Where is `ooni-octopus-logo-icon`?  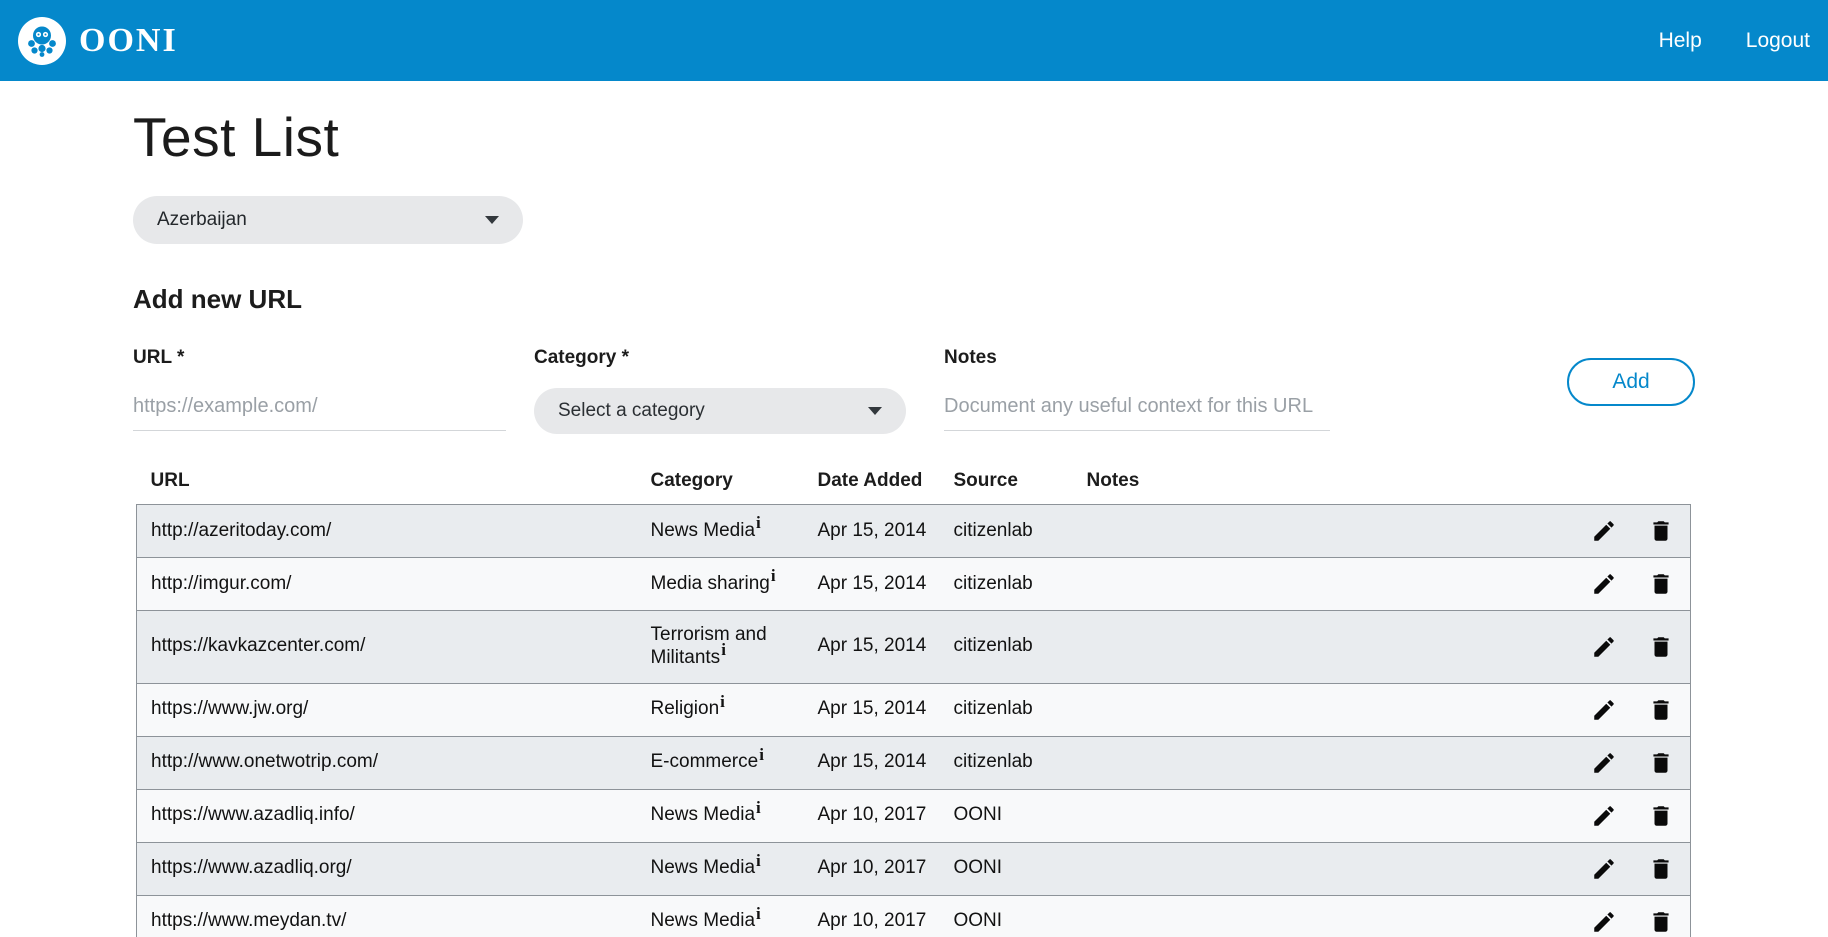 ooni-octopus-logo-icon is located at coordinates (42, 40).